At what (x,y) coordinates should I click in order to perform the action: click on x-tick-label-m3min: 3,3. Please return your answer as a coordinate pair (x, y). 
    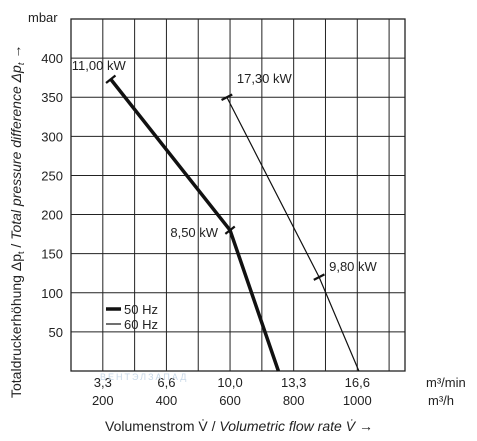
    Looking at the image, I should click on (103, 382).